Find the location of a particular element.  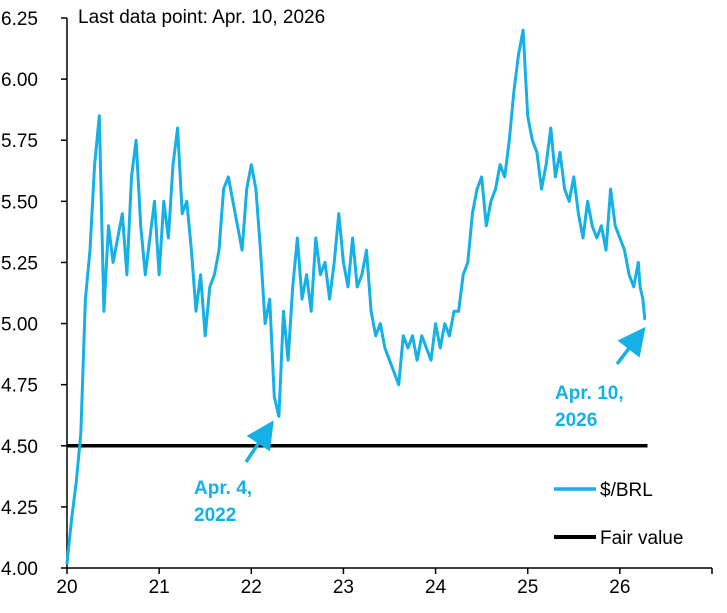

y-tick-label: 5.25 is located at coordinates (19, 263).